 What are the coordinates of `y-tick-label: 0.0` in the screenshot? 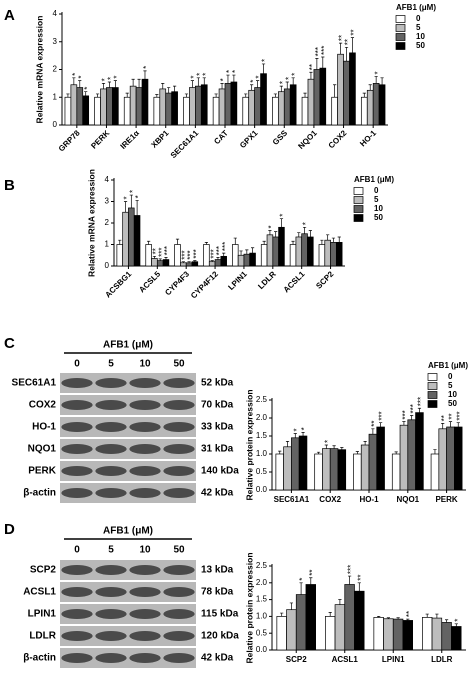 It's located at (262, 489).